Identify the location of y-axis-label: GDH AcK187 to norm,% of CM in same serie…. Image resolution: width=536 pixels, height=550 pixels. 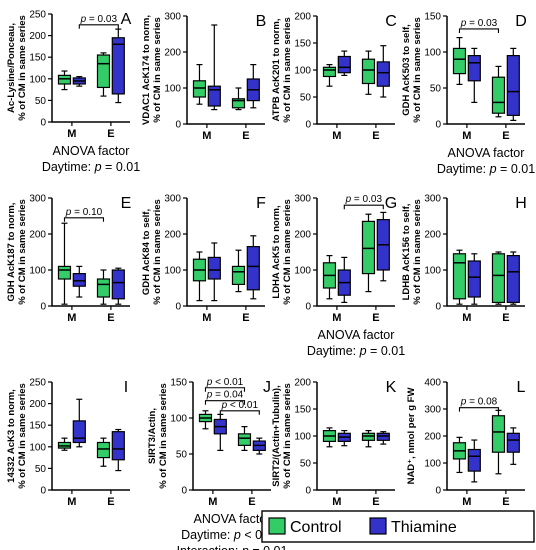
(17, 252).